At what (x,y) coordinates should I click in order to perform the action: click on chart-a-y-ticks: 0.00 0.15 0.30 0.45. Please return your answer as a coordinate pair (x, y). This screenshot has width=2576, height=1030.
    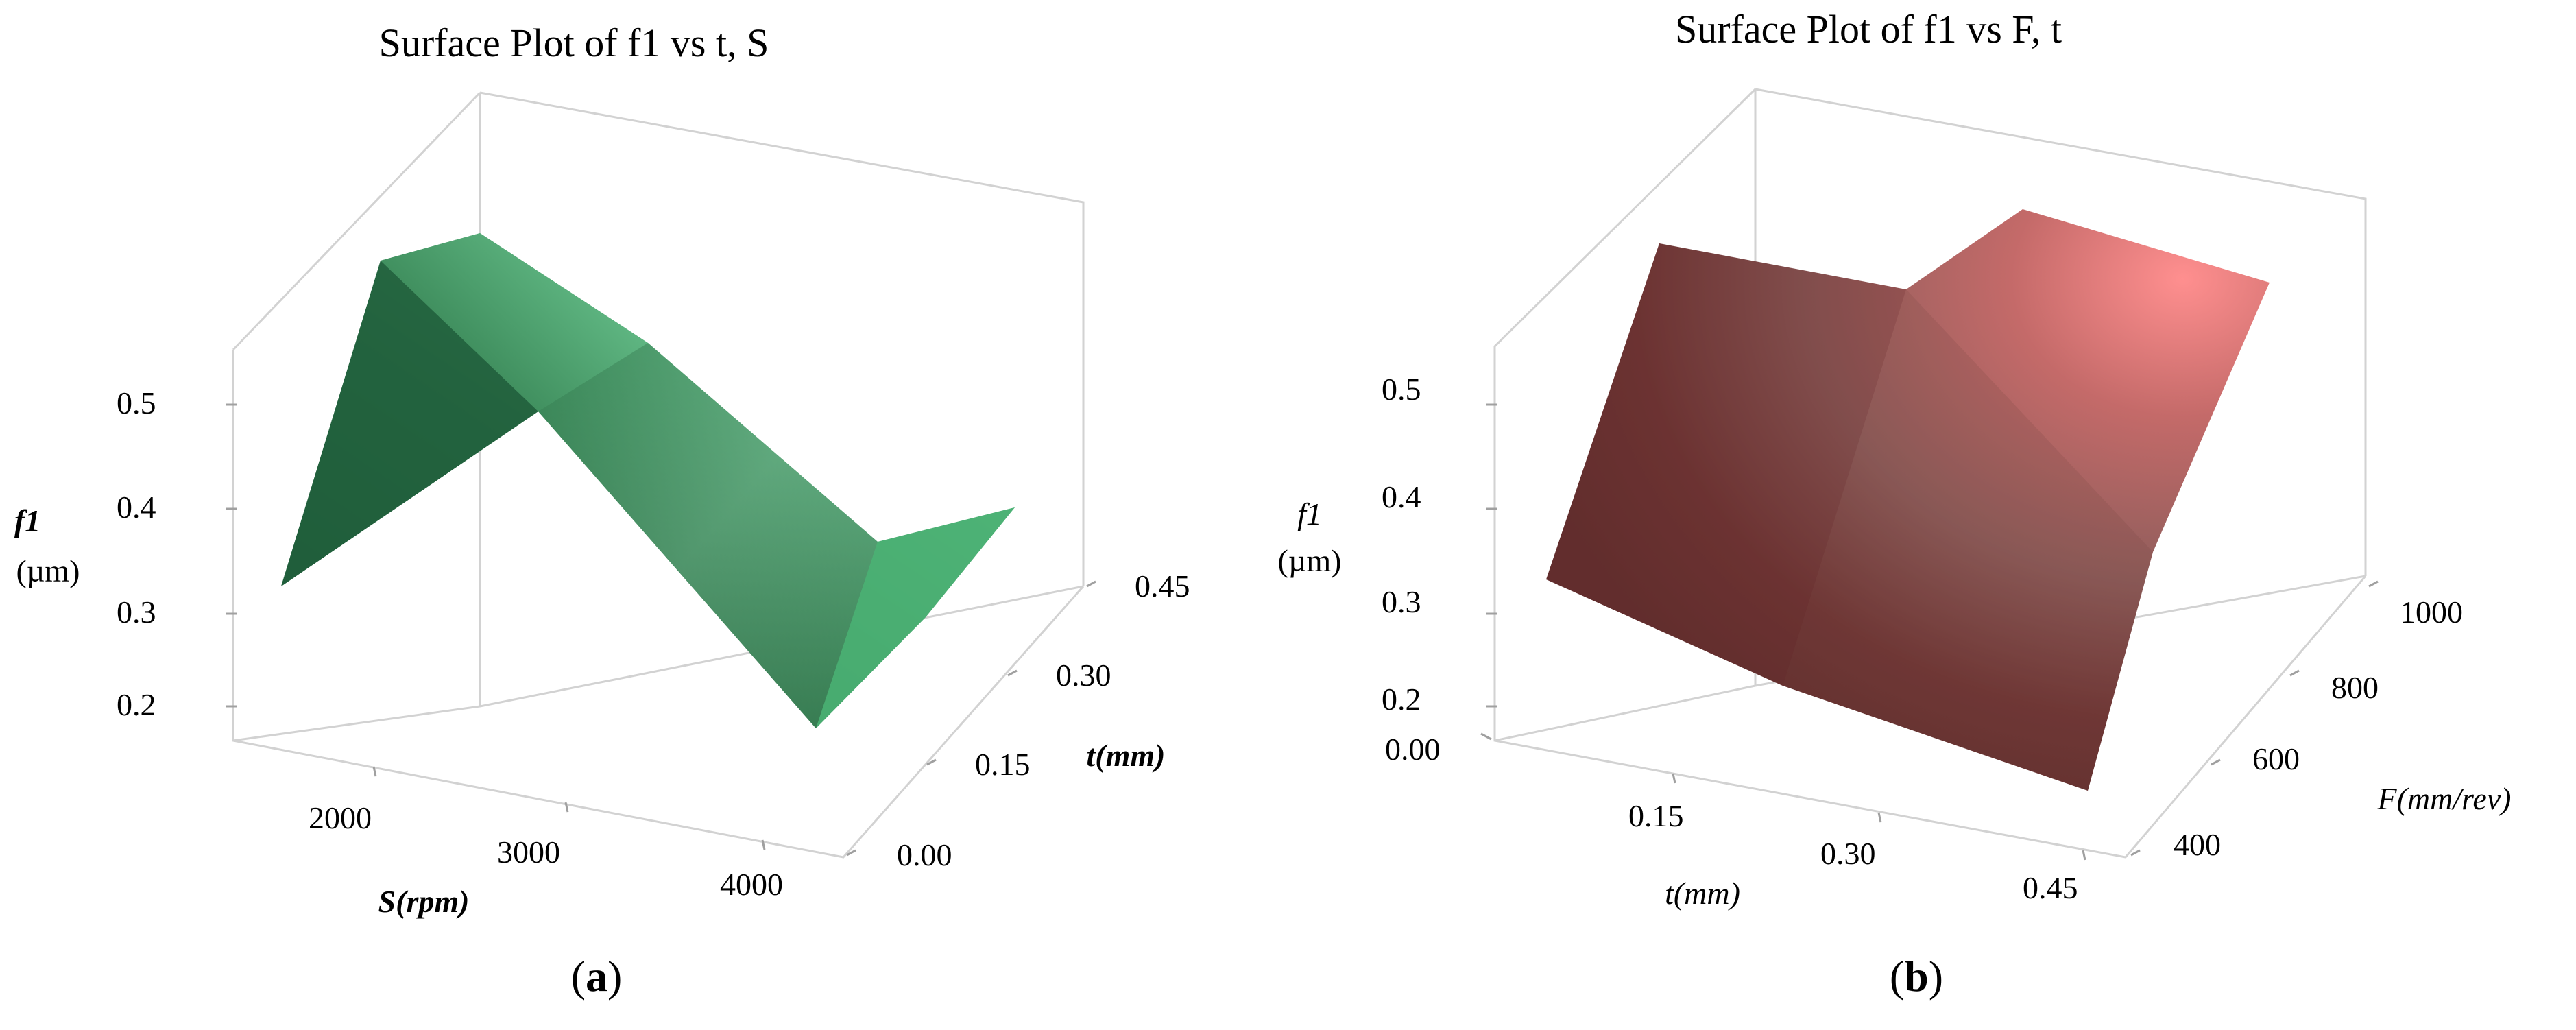
    Looking at the image, I should click on (1018, 720).